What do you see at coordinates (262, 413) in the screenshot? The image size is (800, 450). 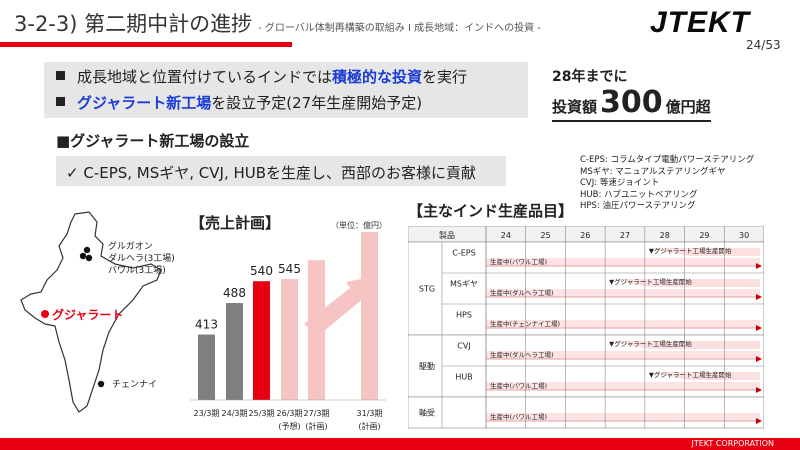 I see `category-label: 25/3期` at bounding box center [262, 413].